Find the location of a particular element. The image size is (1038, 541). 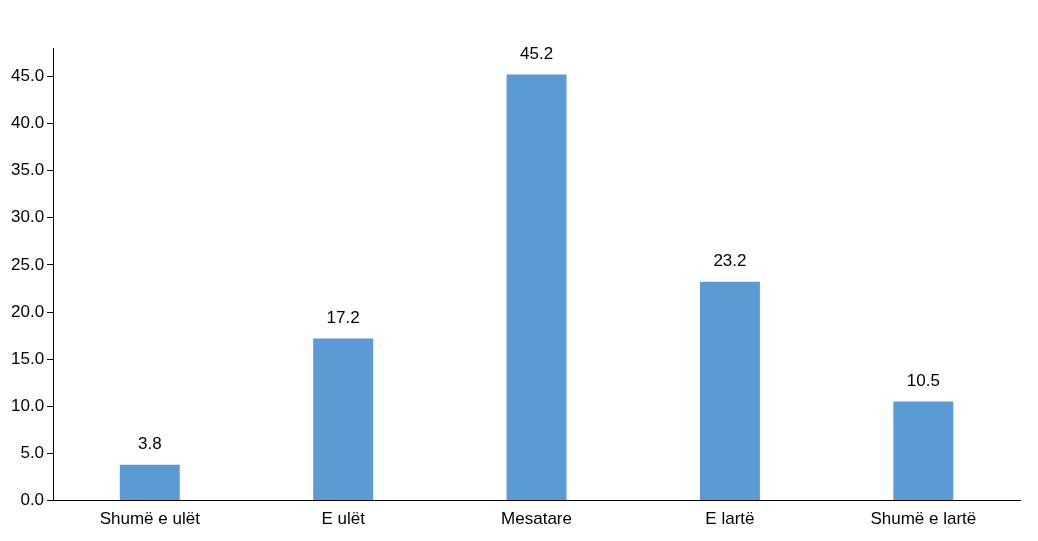

data-label: 45.2 is located at coordinates (537, 53).